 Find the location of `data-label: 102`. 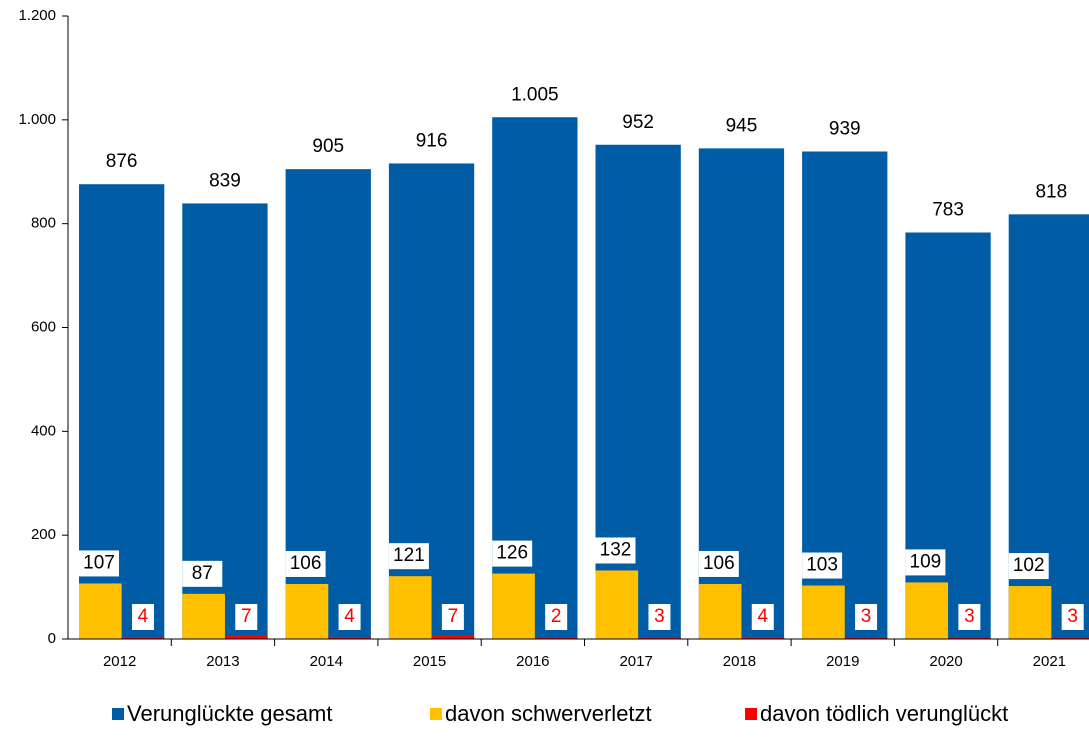

data-label: 102 is located at coordinates (1029, 565).